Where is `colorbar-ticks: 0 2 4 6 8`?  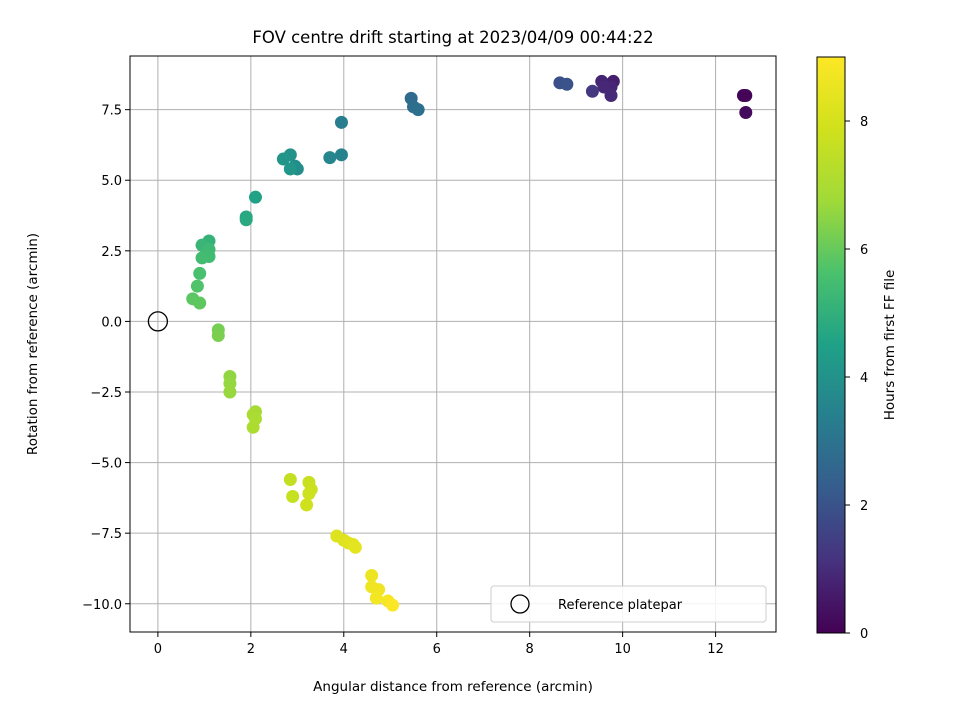 colorbar-ticks: 0 2 4 6 8 is located at coordinates (856, 378).